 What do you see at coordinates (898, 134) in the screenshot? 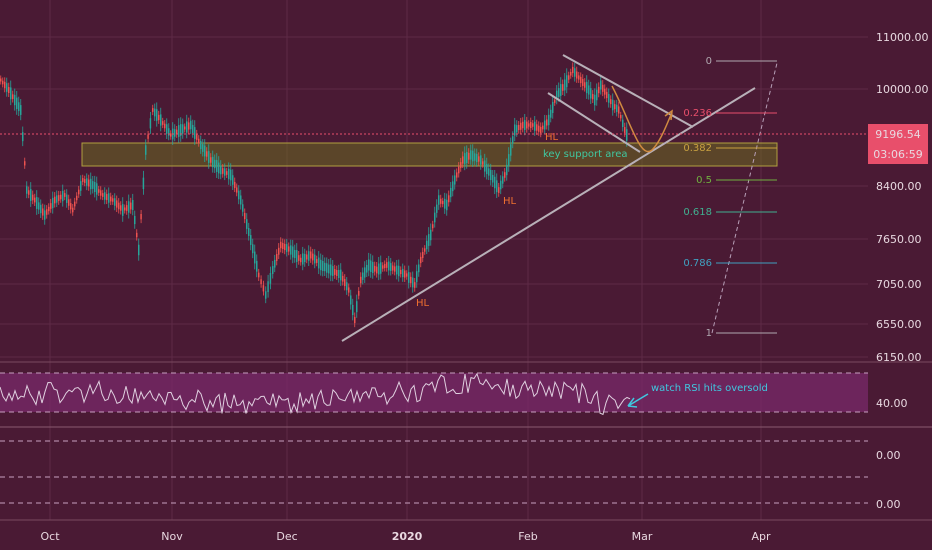
I see `last-price-value: 9196.54` at bounding box center [898, 134].